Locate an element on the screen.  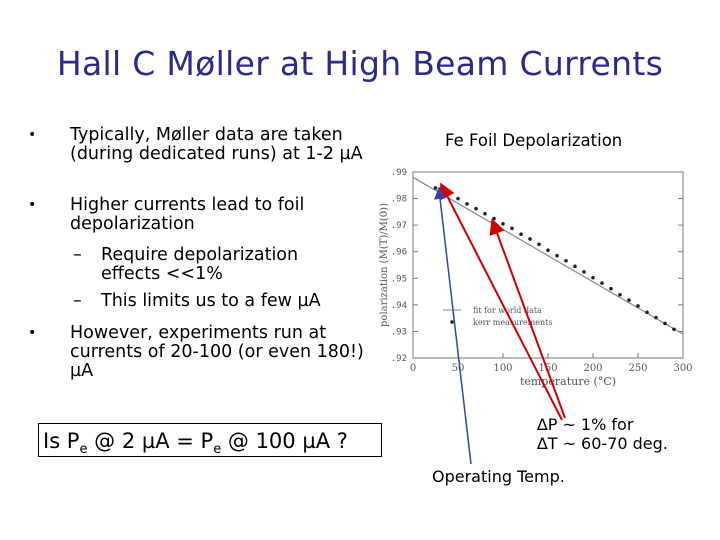
legend-marker is located at coordinates (452, 322).